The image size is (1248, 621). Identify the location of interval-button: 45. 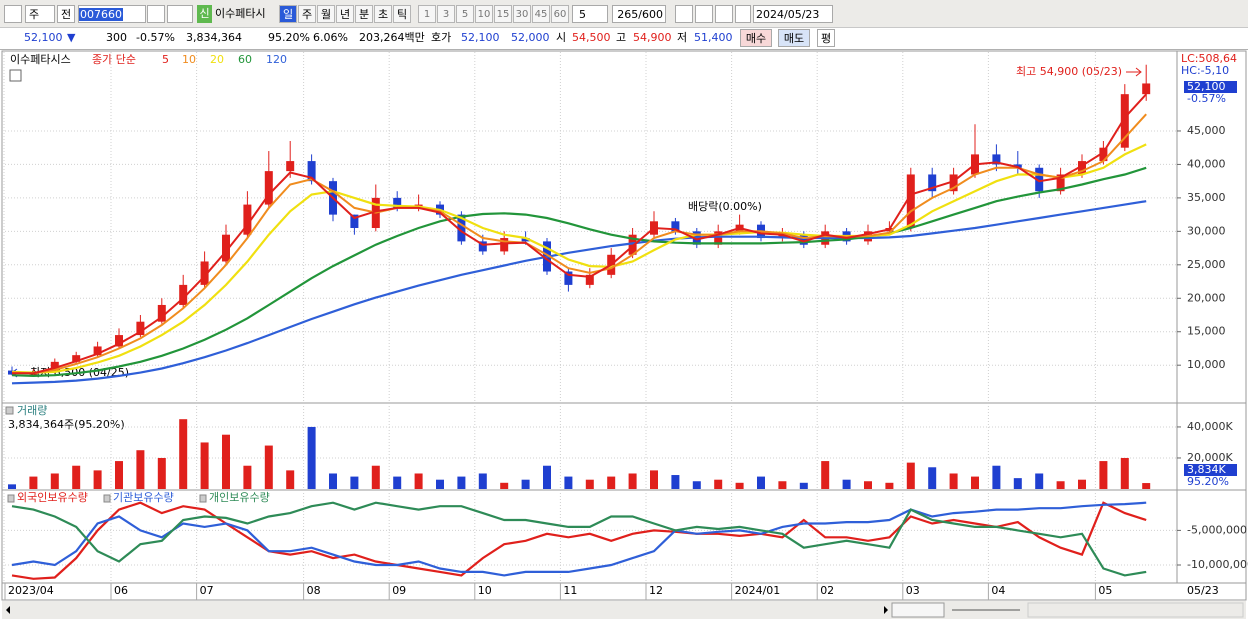
(541, 14).